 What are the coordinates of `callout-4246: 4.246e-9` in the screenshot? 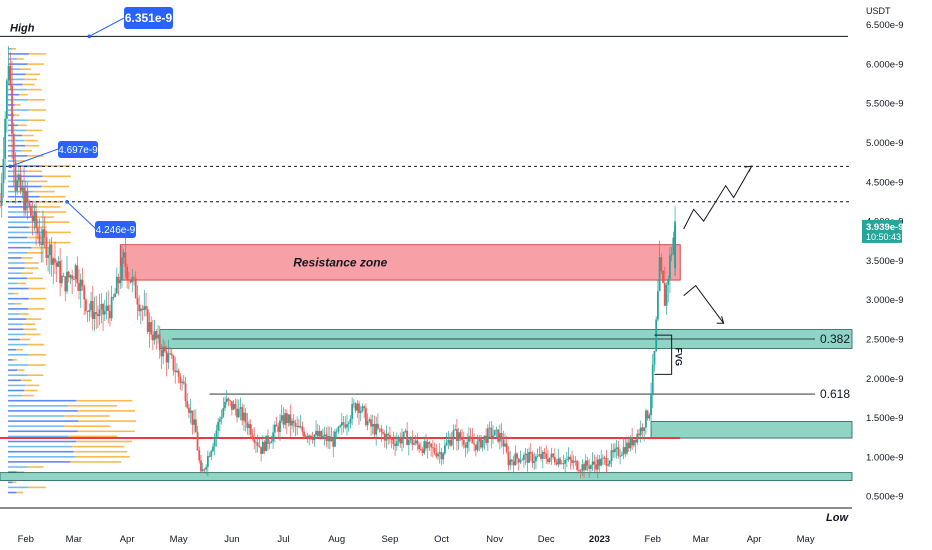 It's located at (100, 218).